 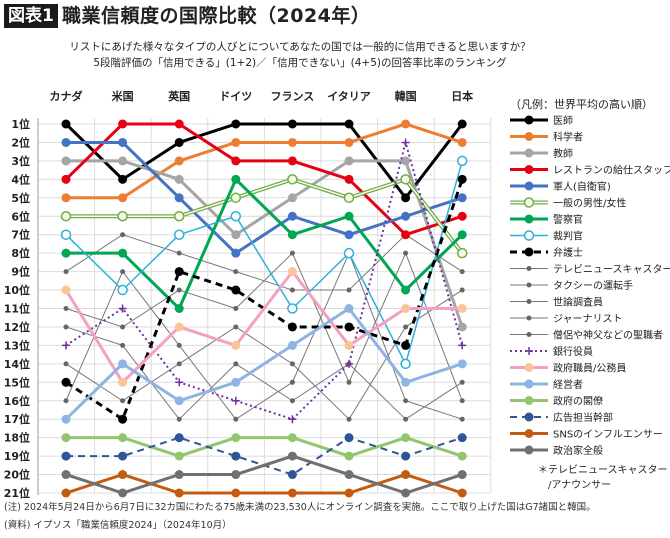 What do you see at coordinates (586, 435) in the screenshot?
I see `legend-item: SNSのインフルエンサー` at bounding box center [586, 435].